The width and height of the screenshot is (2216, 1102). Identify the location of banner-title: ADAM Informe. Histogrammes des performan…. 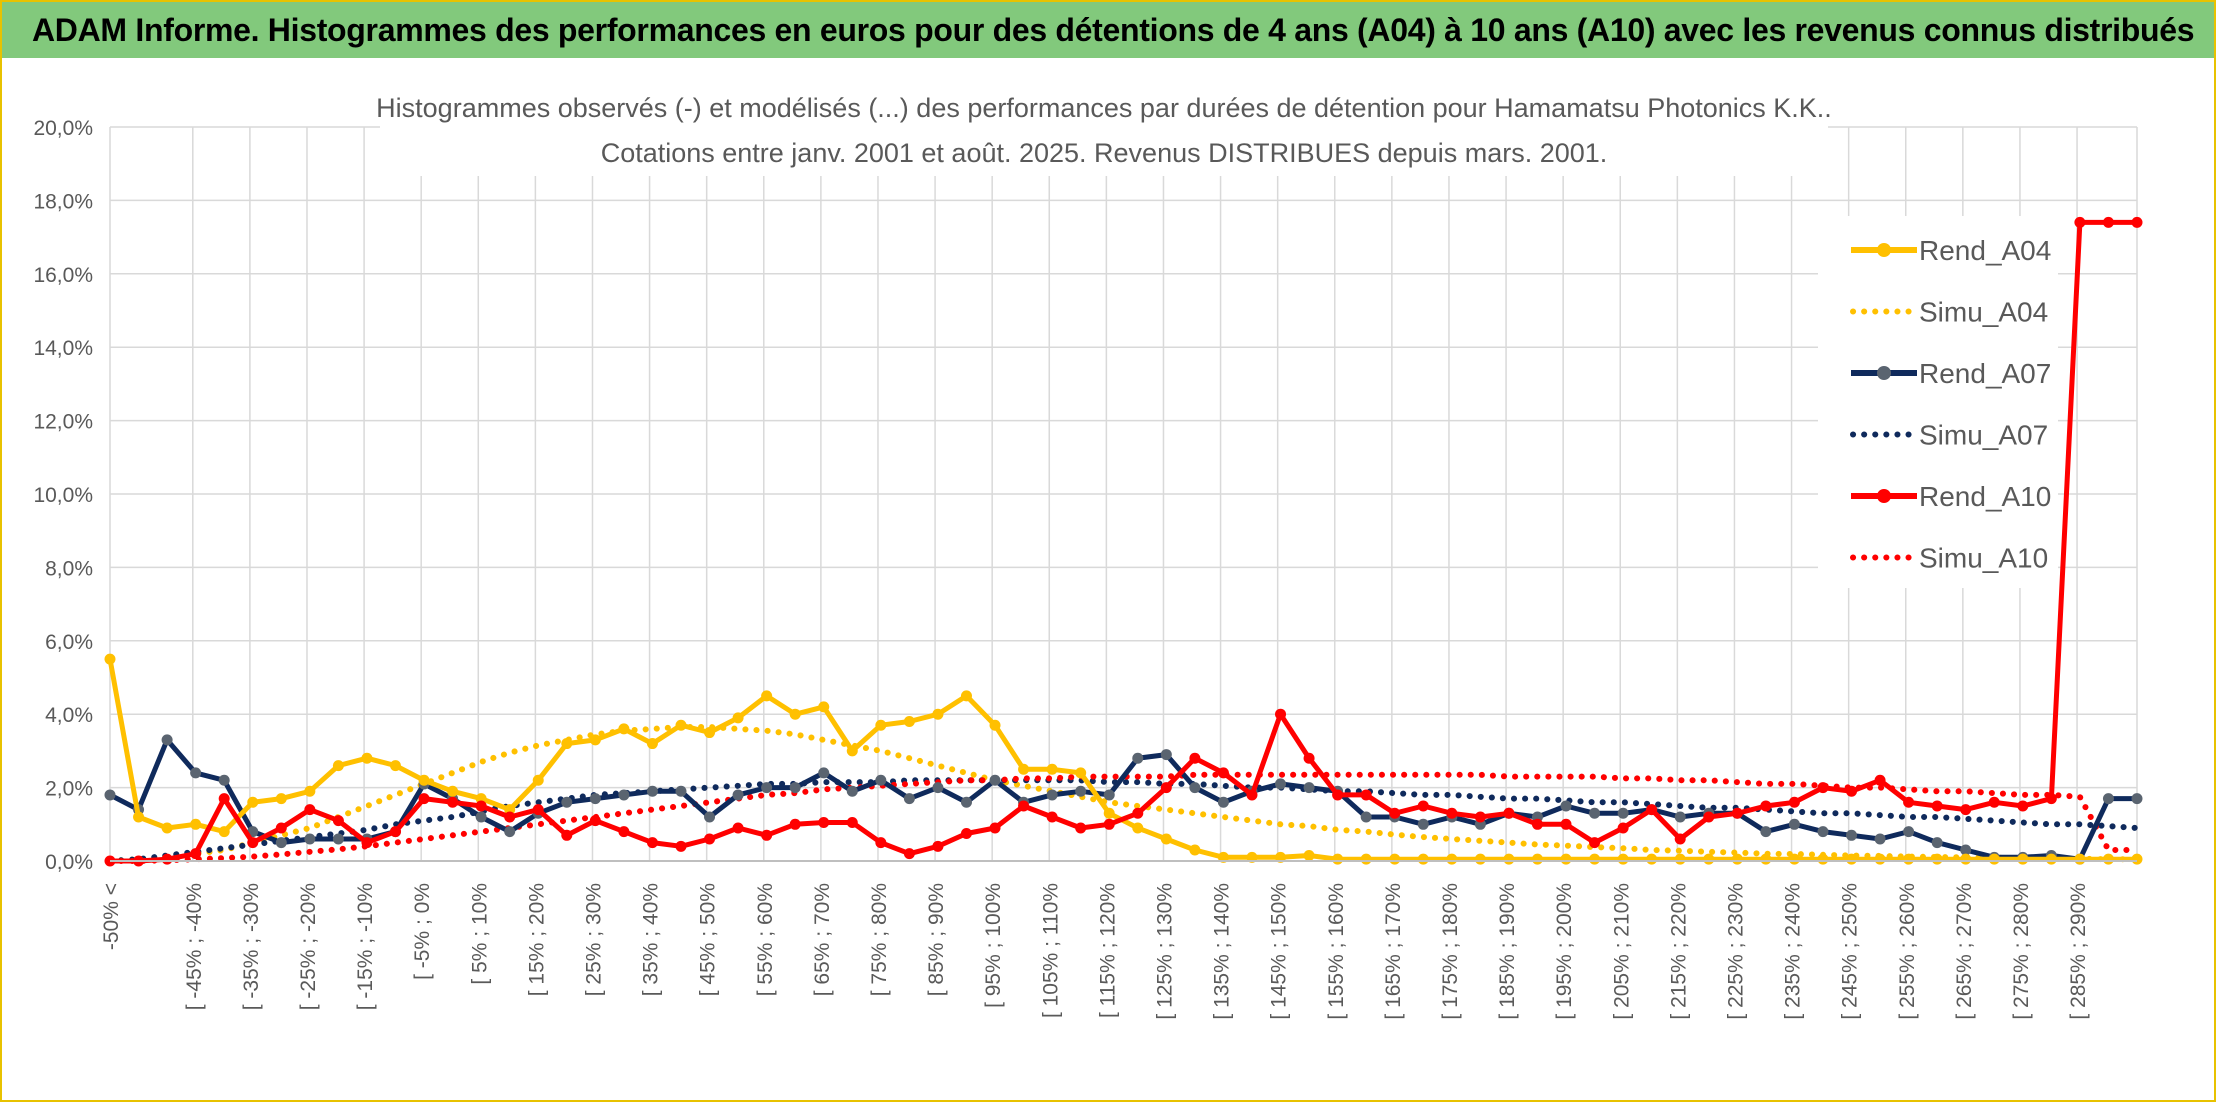
(1113, 29).